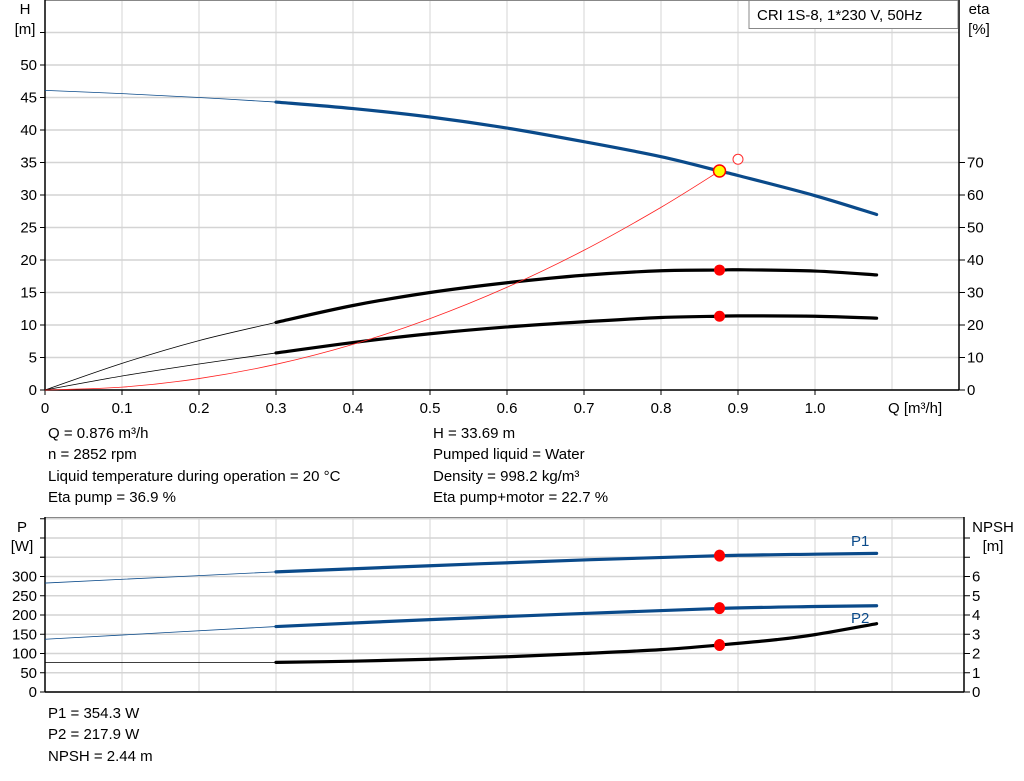 This screenshot has height=781, width=1024. I want to click on eta-pump-curve-extrapolated, so click(160, 356).